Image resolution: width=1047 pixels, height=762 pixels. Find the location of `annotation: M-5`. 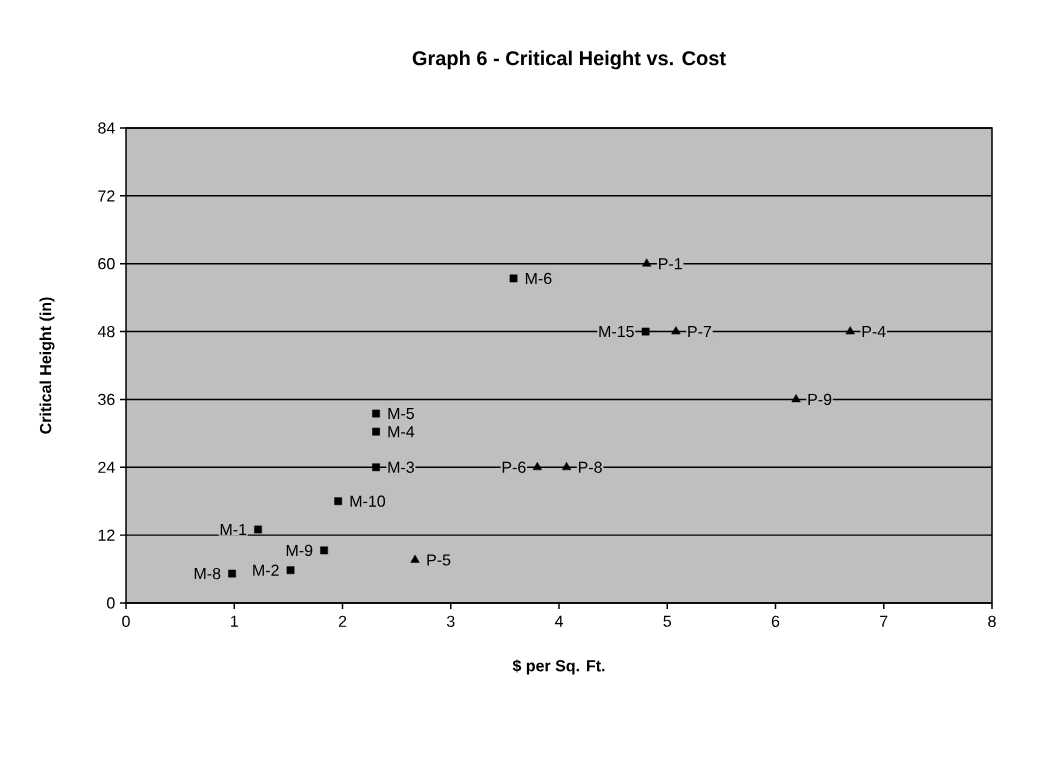

annotation: M-5 is located at coordinates (401, 413).